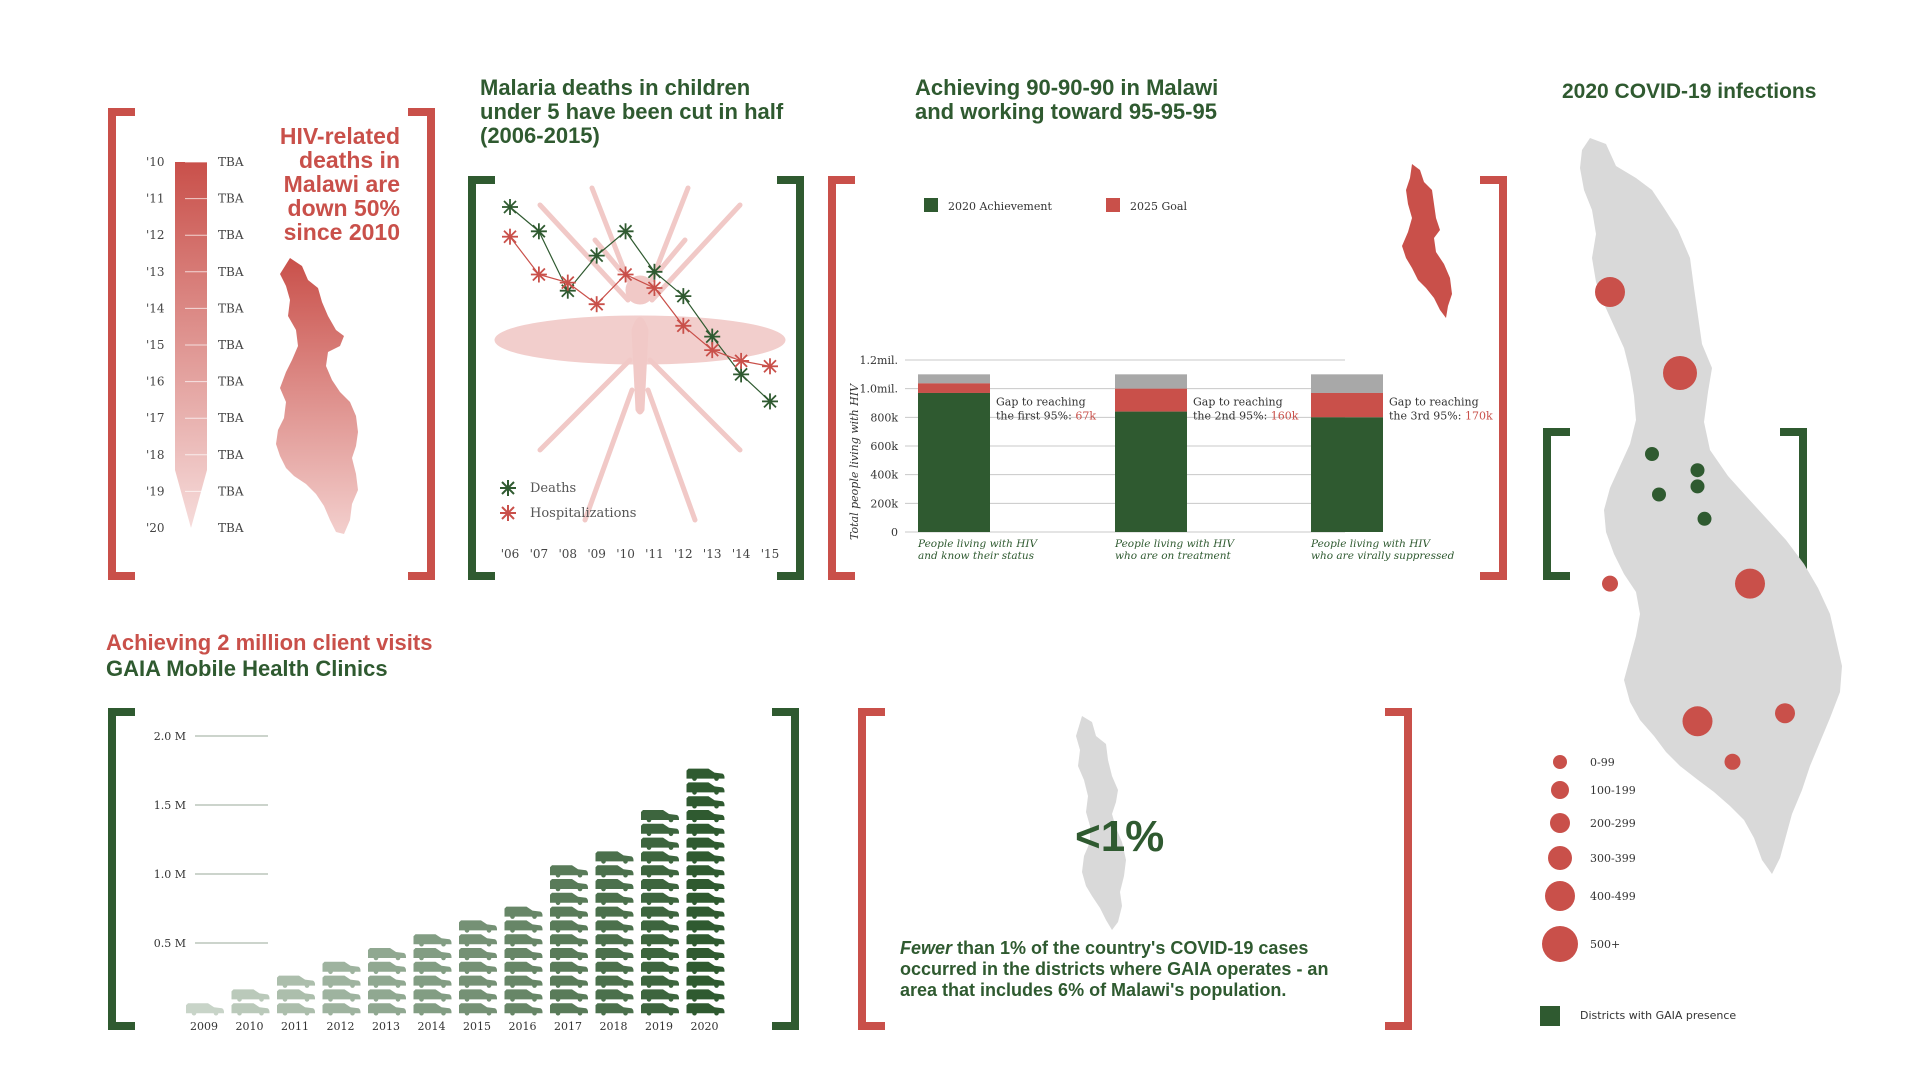 Image resolution: width=1920 pixels, height=1080 pixels. Describe the element at coordinates (1130, 948) in the screenshot. I see `covid-share-text-line1: than 1% of the country's COVID-19 cases` at that location.